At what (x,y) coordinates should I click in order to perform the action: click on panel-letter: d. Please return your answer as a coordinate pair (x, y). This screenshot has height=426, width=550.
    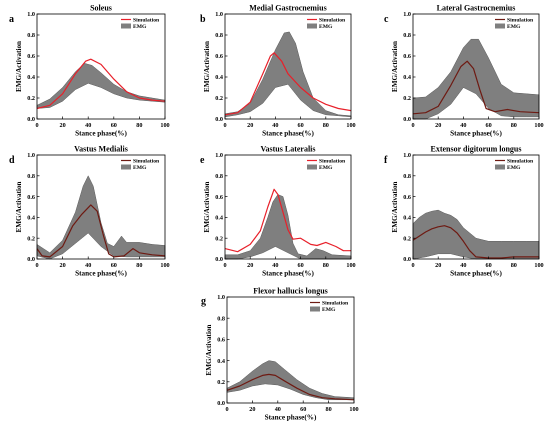
    Looking at the image, I should click on (12, 160).